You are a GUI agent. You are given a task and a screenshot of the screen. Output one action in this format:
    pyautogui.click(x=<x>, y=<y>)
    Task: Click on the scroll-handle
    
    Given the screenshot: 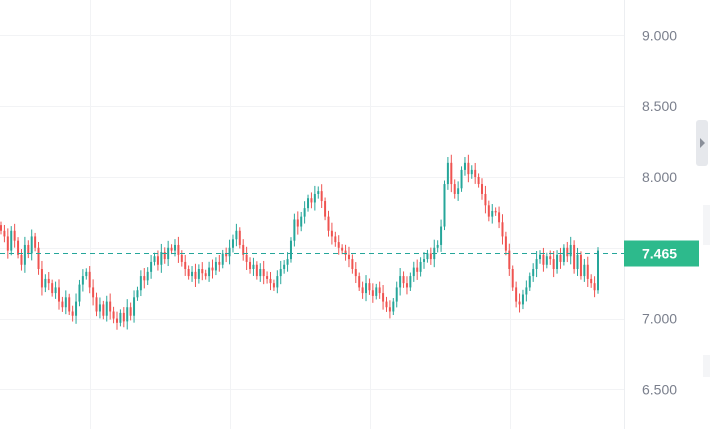 What is the action you would take?
    pyautogui.click(x=702, y=143)
    